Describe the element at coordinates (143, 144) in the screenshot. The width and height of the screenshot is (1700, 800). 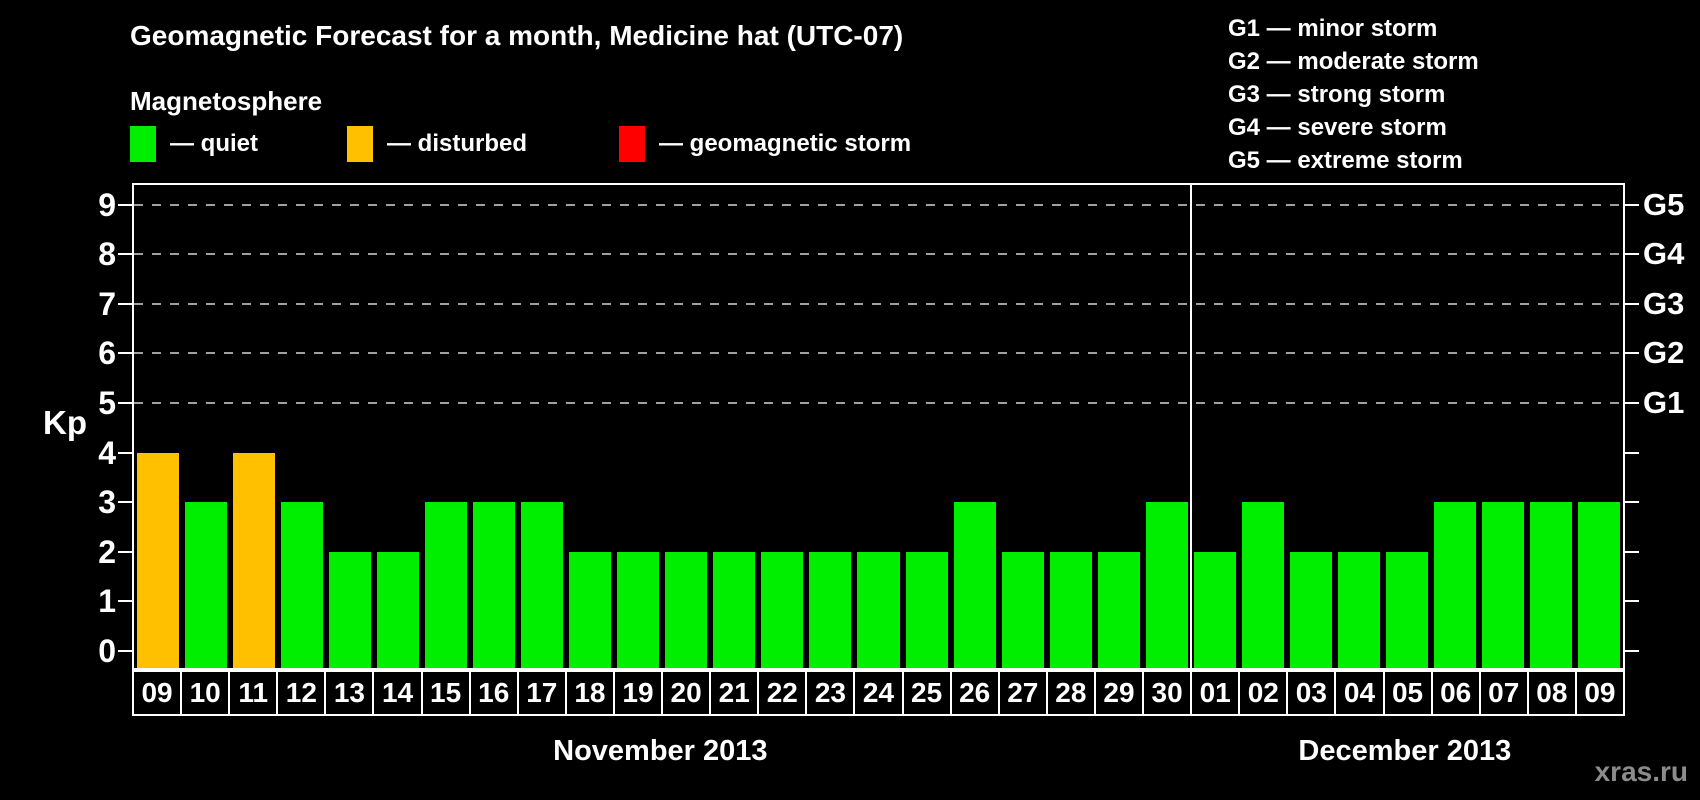
I see `quiet-color-swatch` at that location.